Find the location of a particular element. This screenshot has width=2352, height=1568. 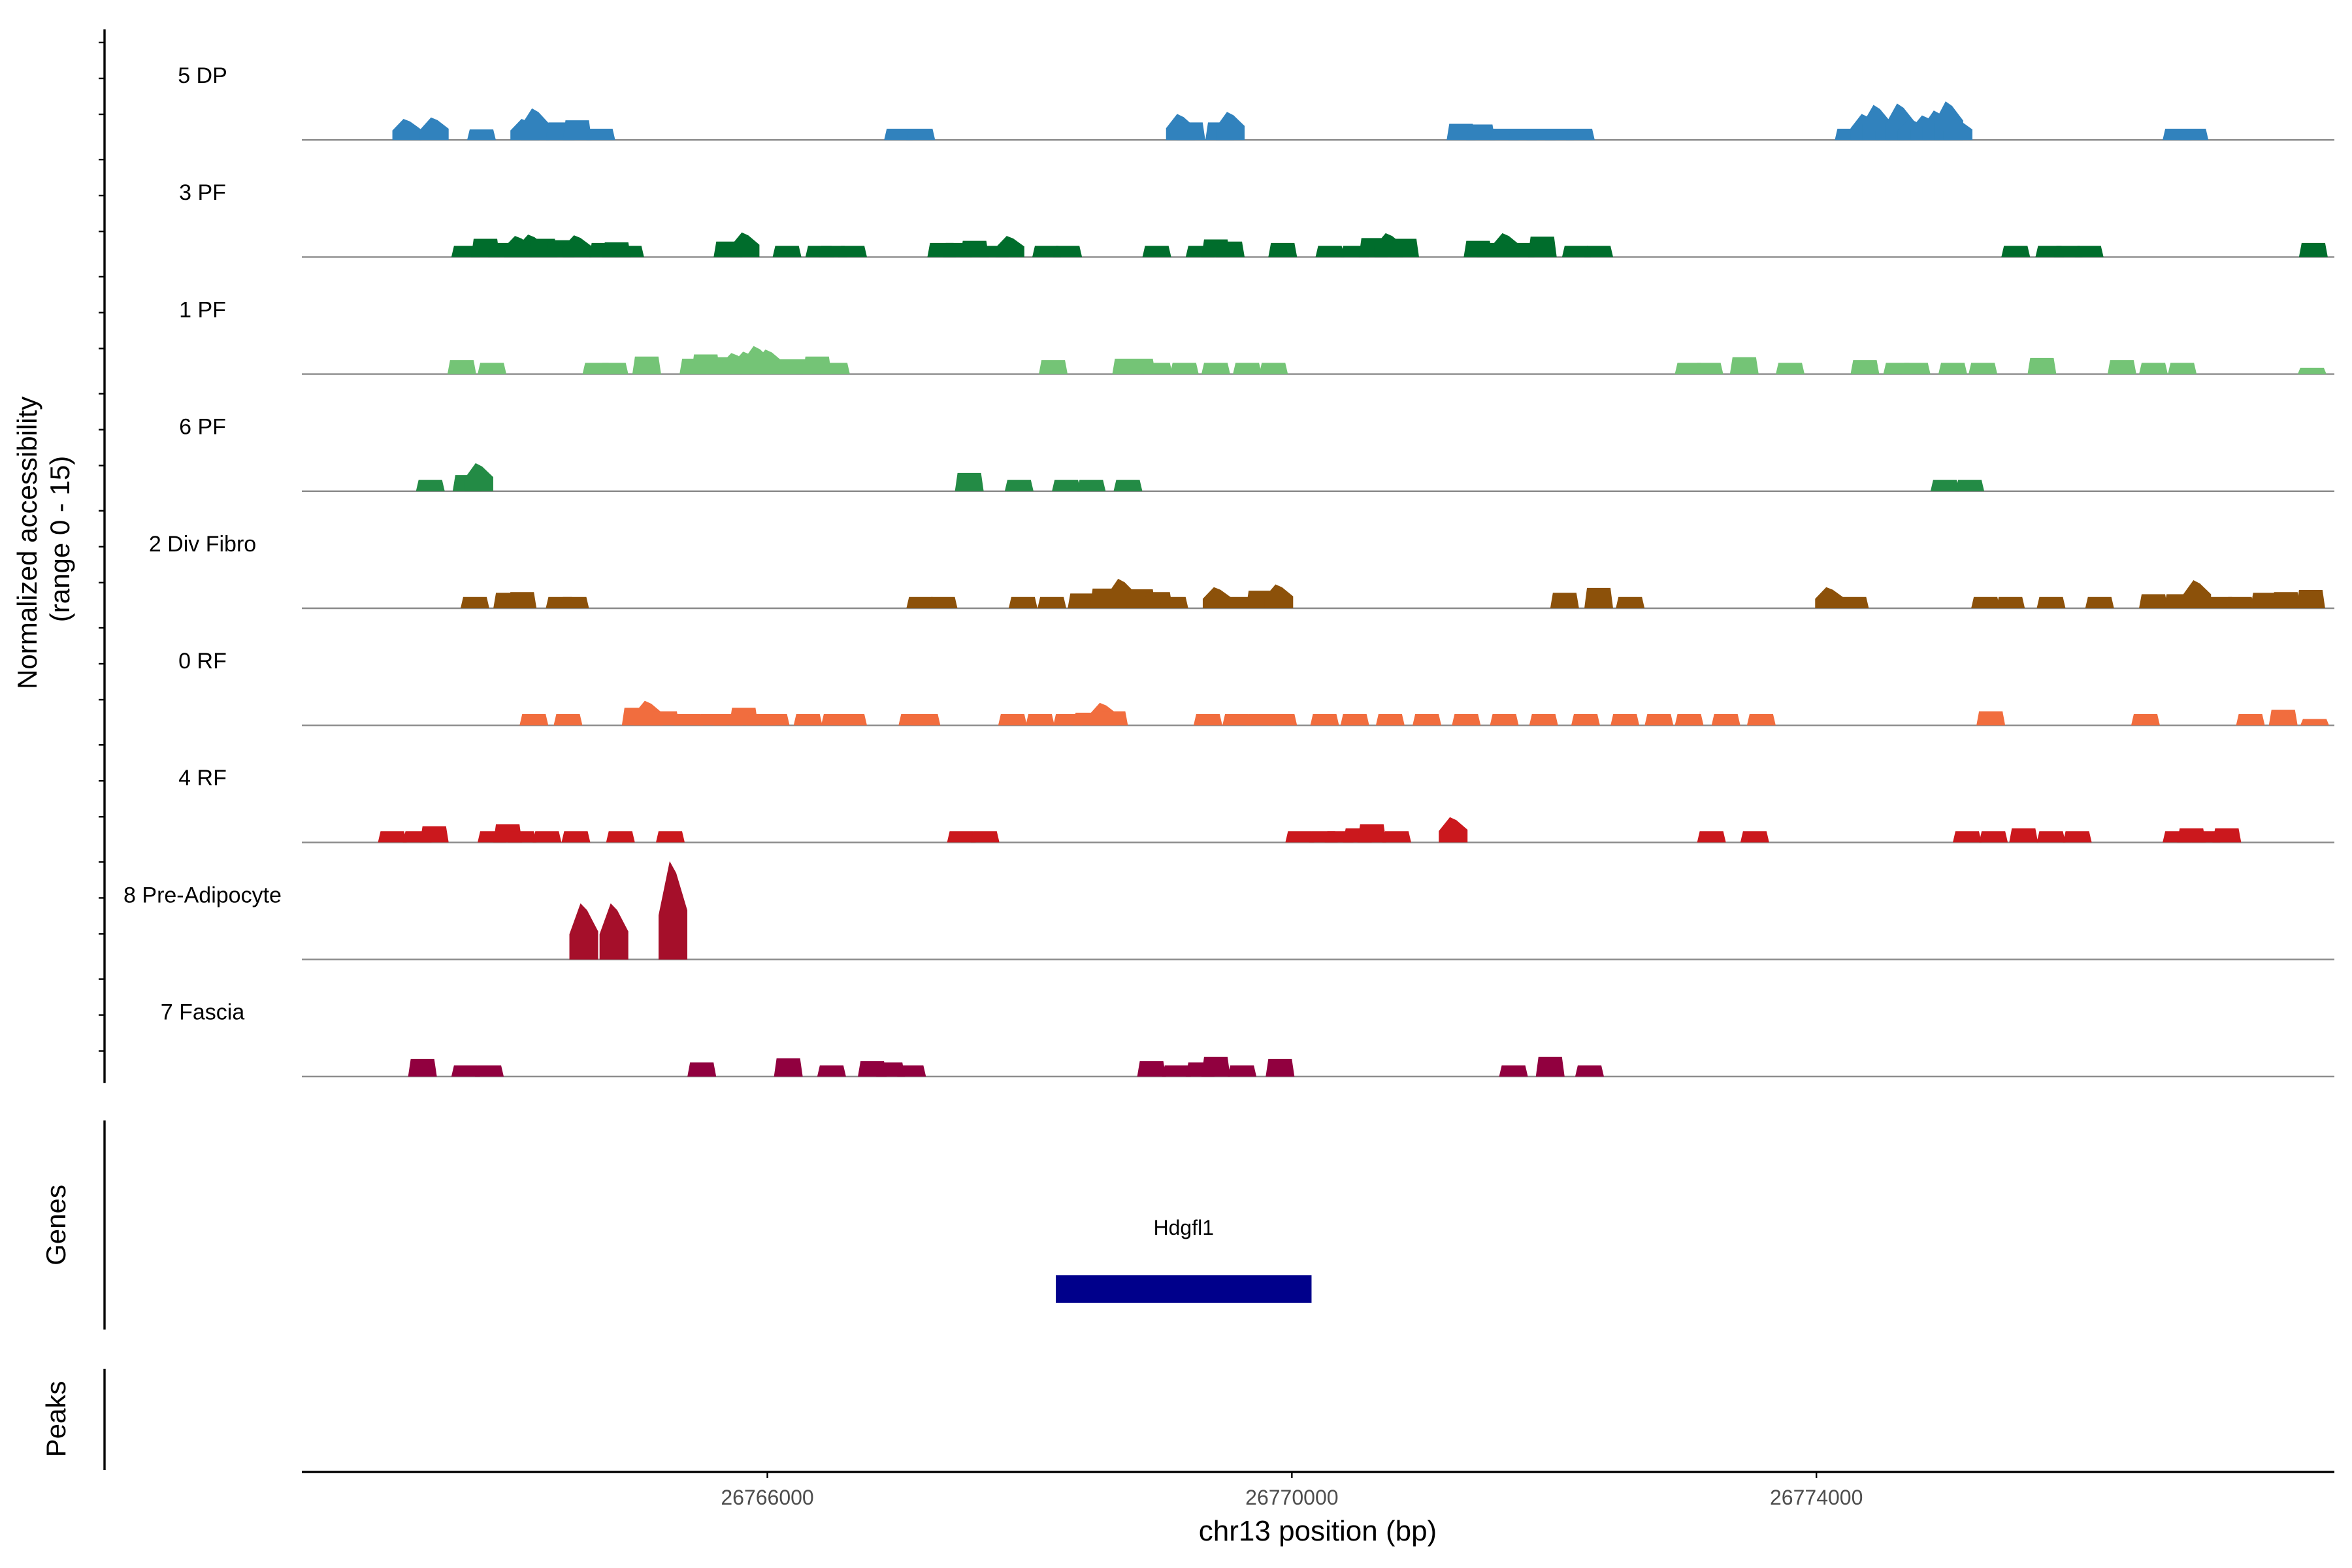

gene-panel: Genes Hdgfl1 is located at coordinates (676, 1225).